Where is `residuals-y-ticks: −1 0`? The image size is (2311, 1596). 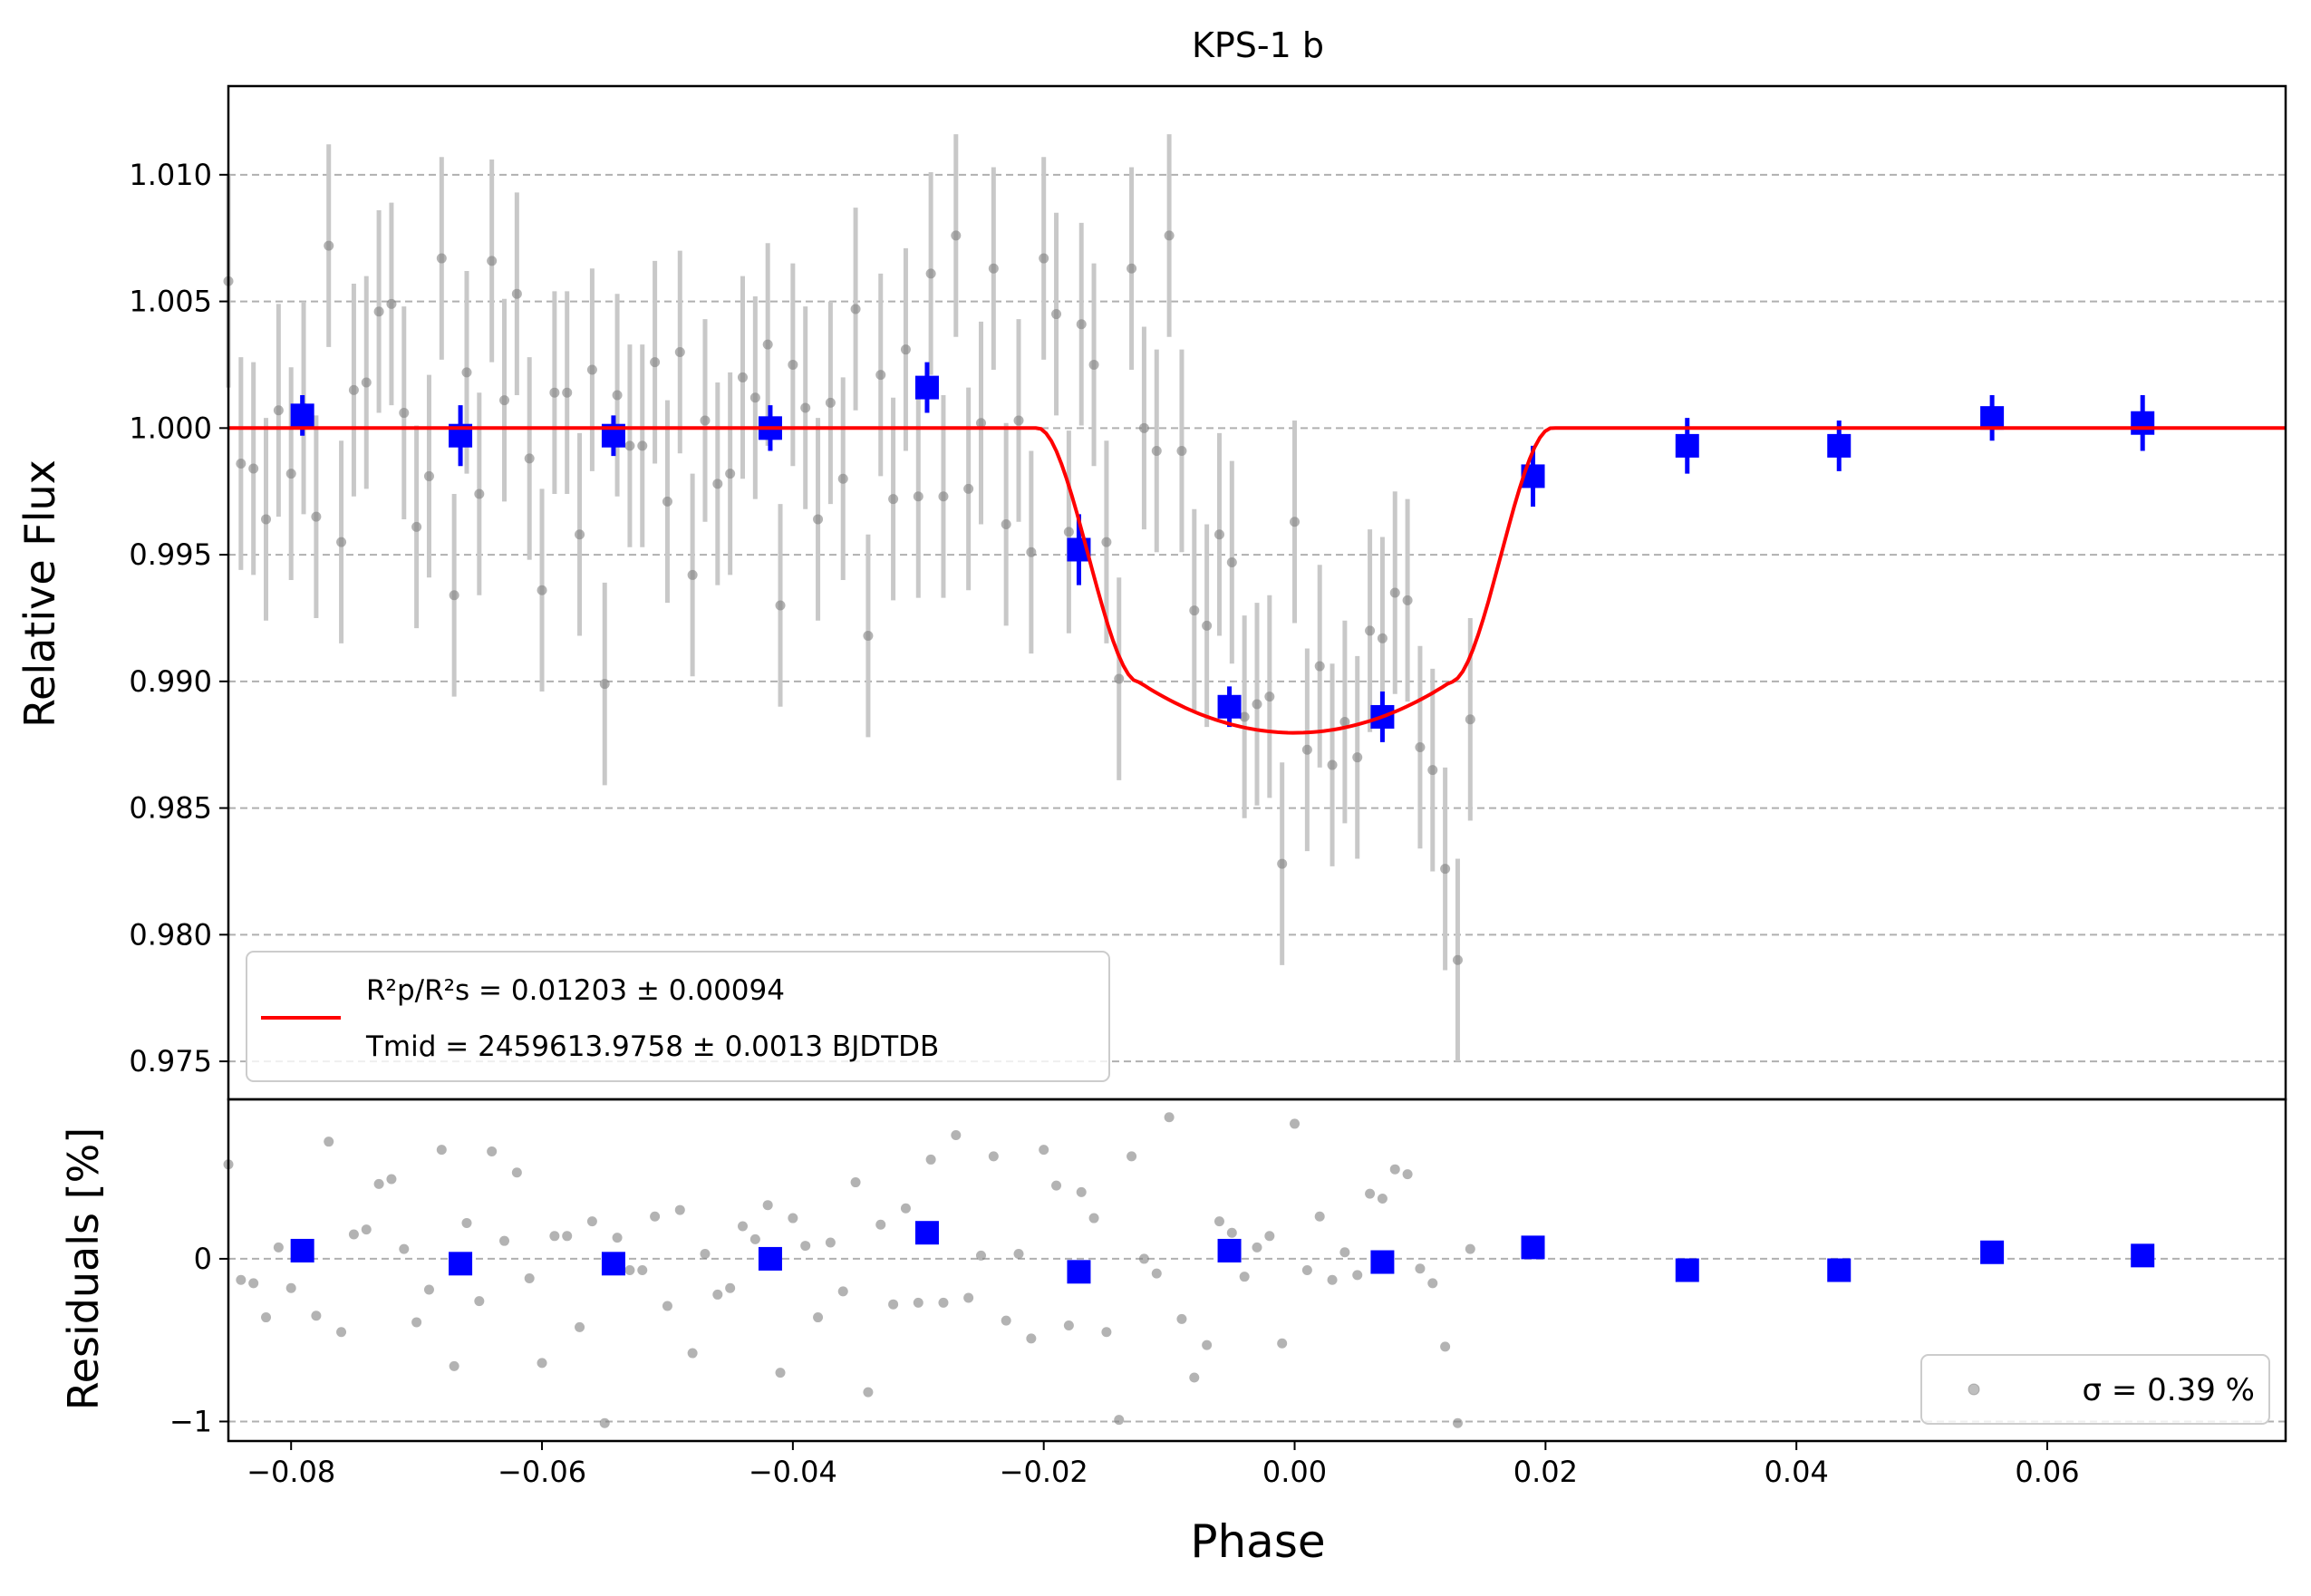 residuals-y-ticks: −1 0 is located at coordinates (198, 1340).